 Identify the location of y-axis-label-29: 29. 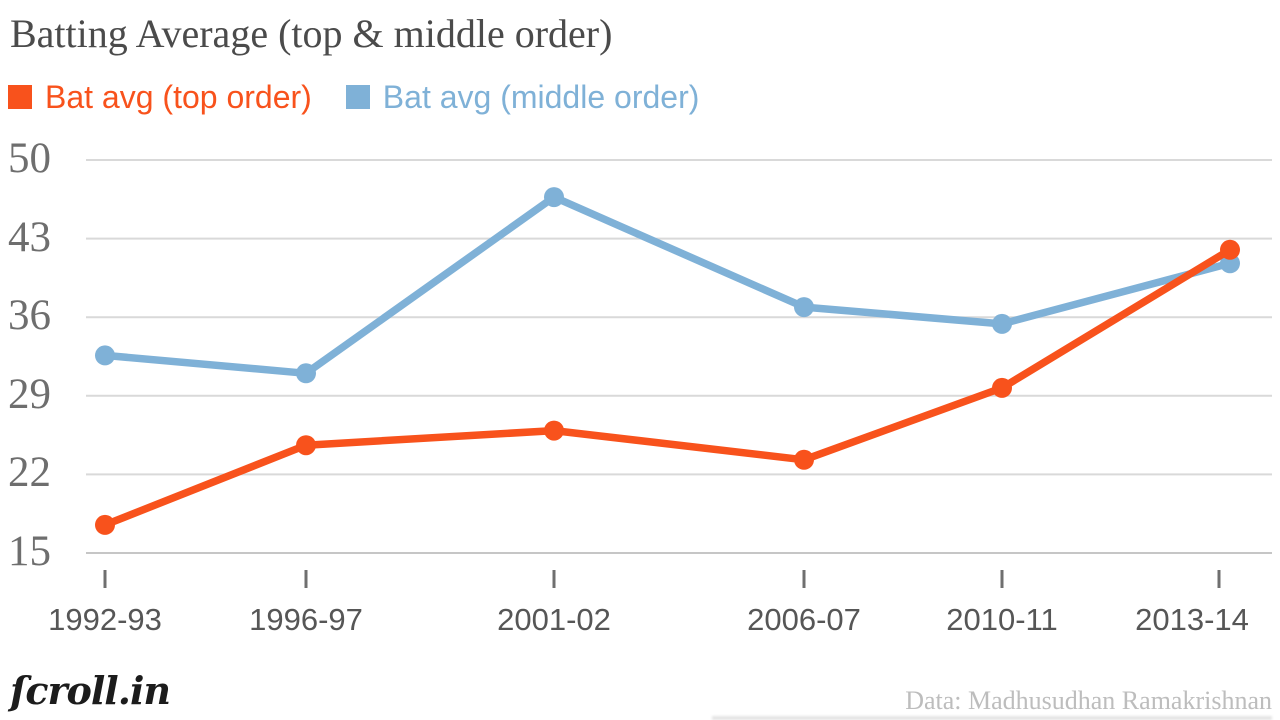
(29, 394).